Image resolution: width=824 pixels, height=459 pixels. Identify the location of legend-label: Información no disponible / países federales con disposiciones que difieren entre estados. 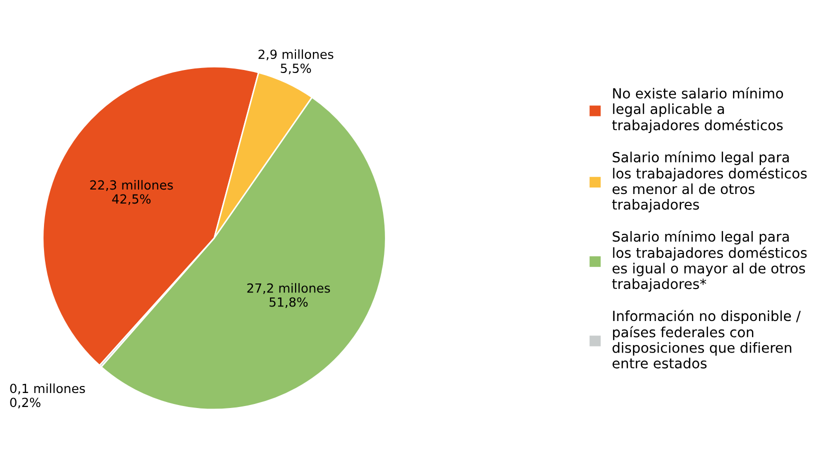
(706, 339).